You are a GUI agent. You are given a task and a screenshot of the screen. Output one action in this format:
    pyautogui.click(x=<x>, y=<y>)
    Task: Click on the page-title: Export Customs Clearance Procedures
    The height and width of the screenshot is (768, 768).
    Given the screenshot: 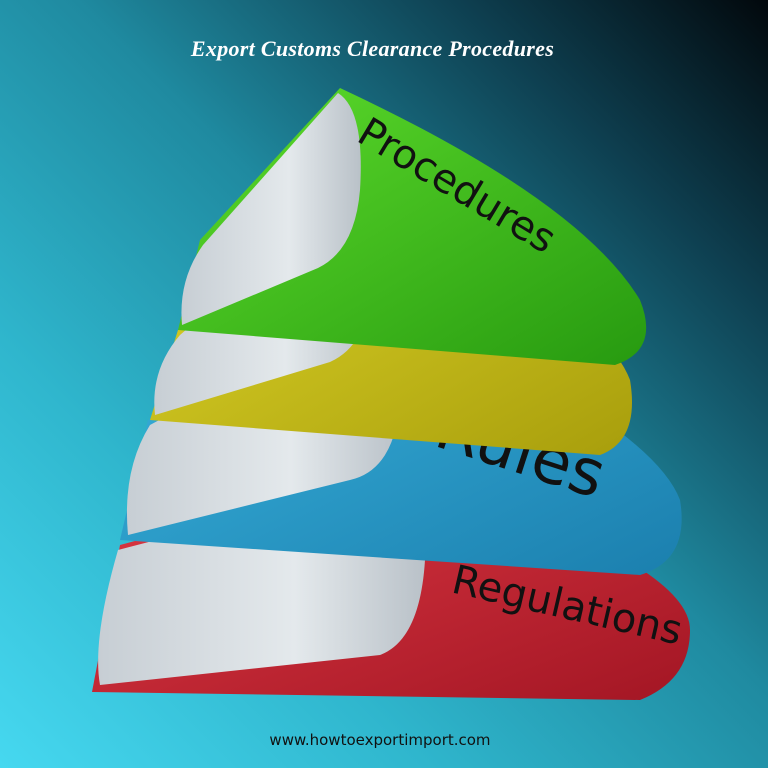 What is the action you would take?
    pyautogui.click(x=372, y=48)
    